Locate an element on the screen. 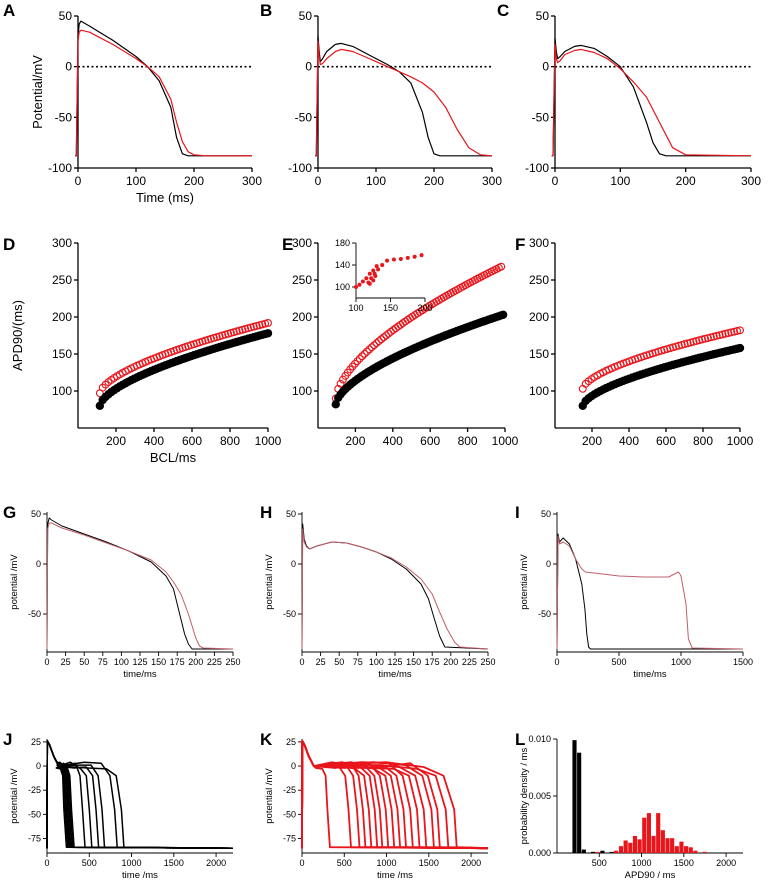 This screenshot has width=768, height=884. histogram-bar-black is located at coordinates (593, 852).